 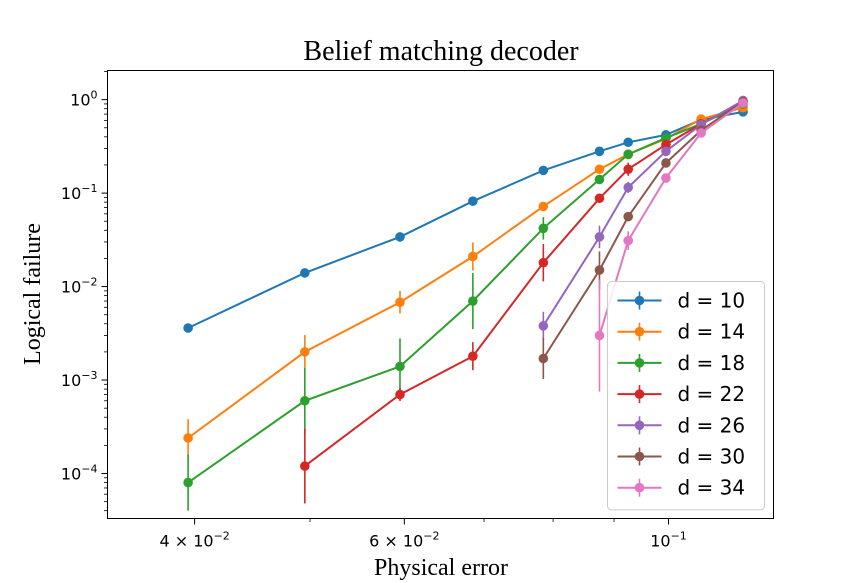 I want to click on chart-title: Belief matching decoder, so click(x=441, y=51).